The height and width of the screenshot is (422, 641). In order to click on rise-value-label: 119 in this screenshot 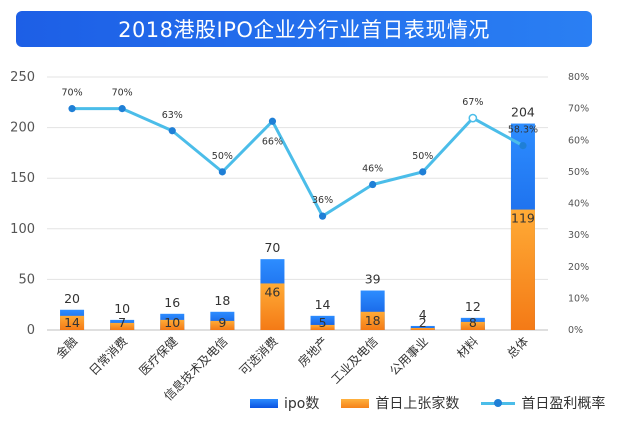, I will do `click(523, 218)`.